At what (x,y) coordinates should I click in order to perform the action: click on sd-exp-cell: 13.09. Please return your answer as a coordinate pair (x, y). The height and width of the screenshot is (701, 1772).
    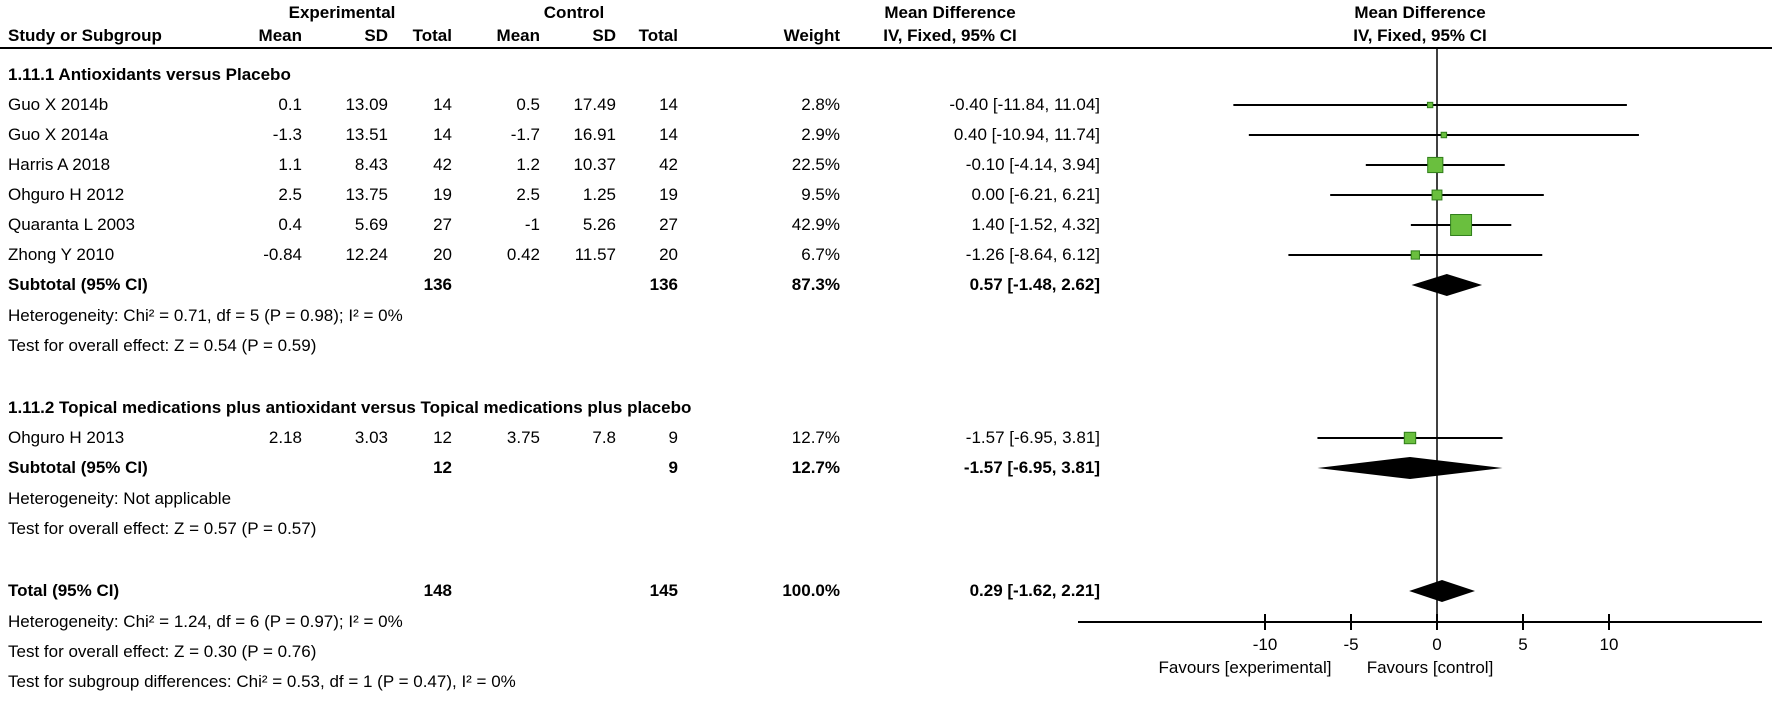
    Looking at the image, I should click on (366, 104).